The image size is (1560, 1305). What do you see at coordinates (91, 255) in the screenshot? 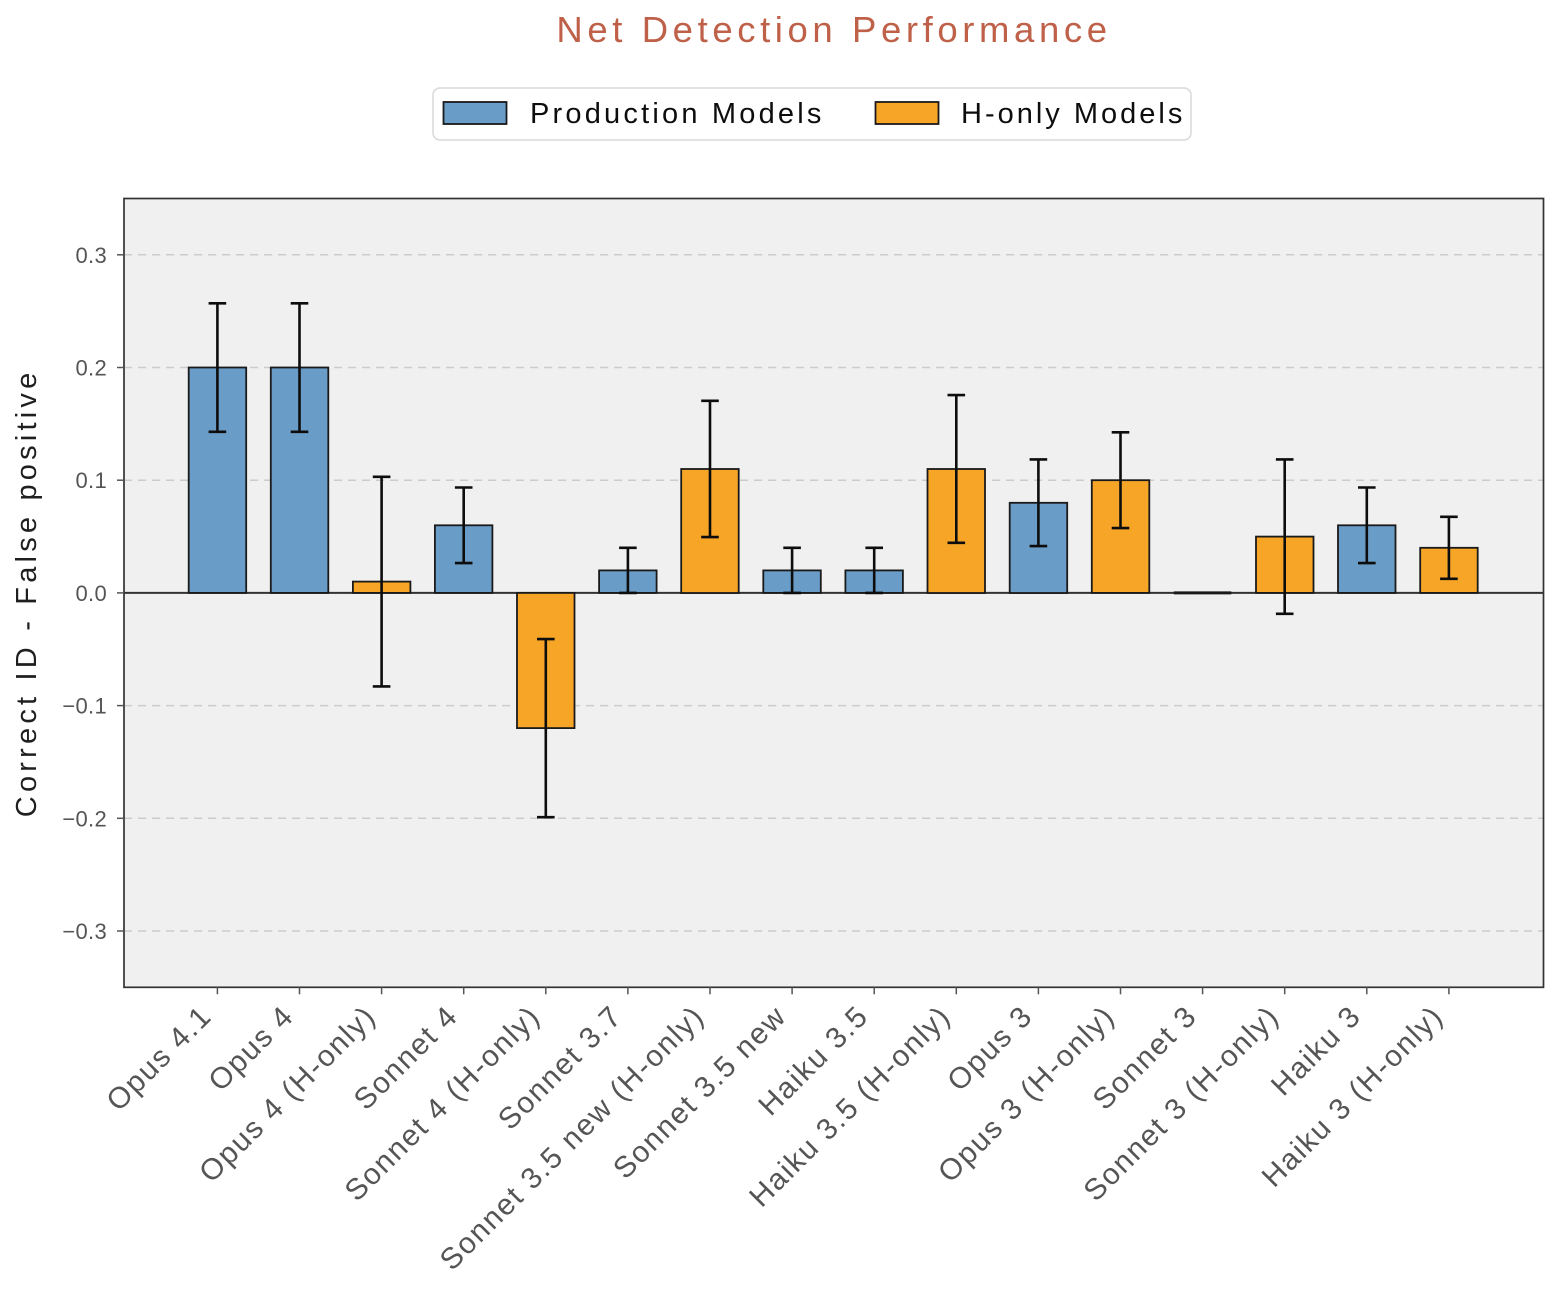
I see `svg-text: 0.3` at bounding box center [91, 255].